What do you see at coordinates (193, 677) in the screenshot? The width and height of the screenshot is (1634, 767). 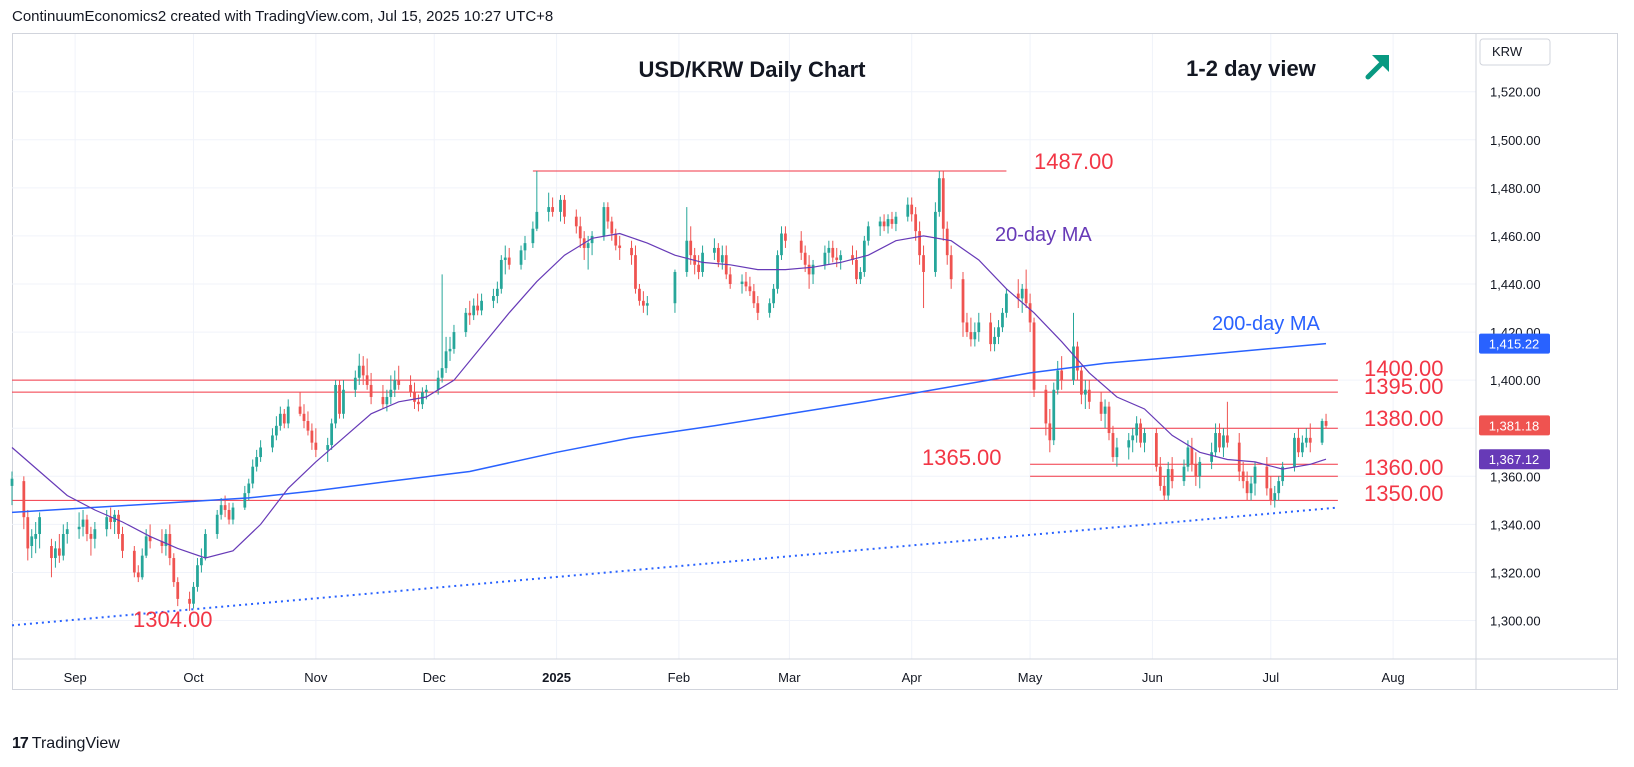 I see `x-tick-label: Oct` at bounding box center [193, 677].